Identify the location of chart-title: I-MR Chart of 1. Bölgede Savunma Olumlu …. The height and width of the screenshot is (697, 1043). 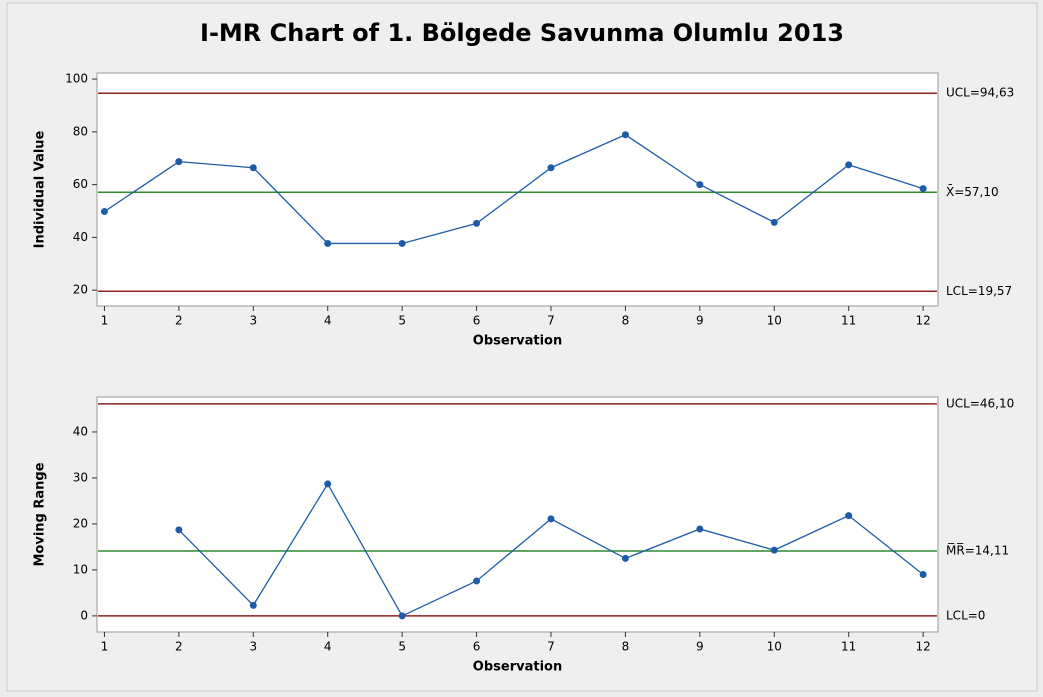
(522, 33).